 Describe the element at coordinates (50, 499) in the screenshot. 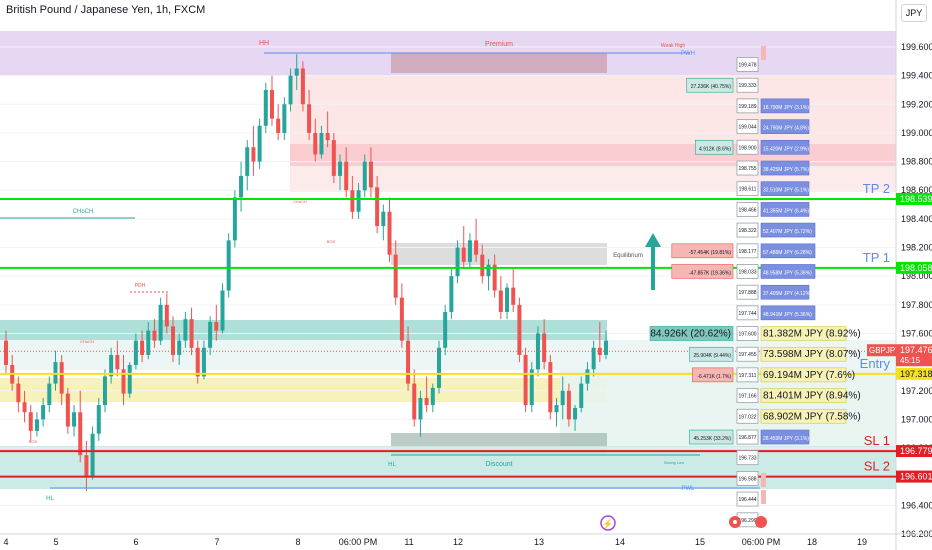

I see `hl-label-2: HL` at that location.